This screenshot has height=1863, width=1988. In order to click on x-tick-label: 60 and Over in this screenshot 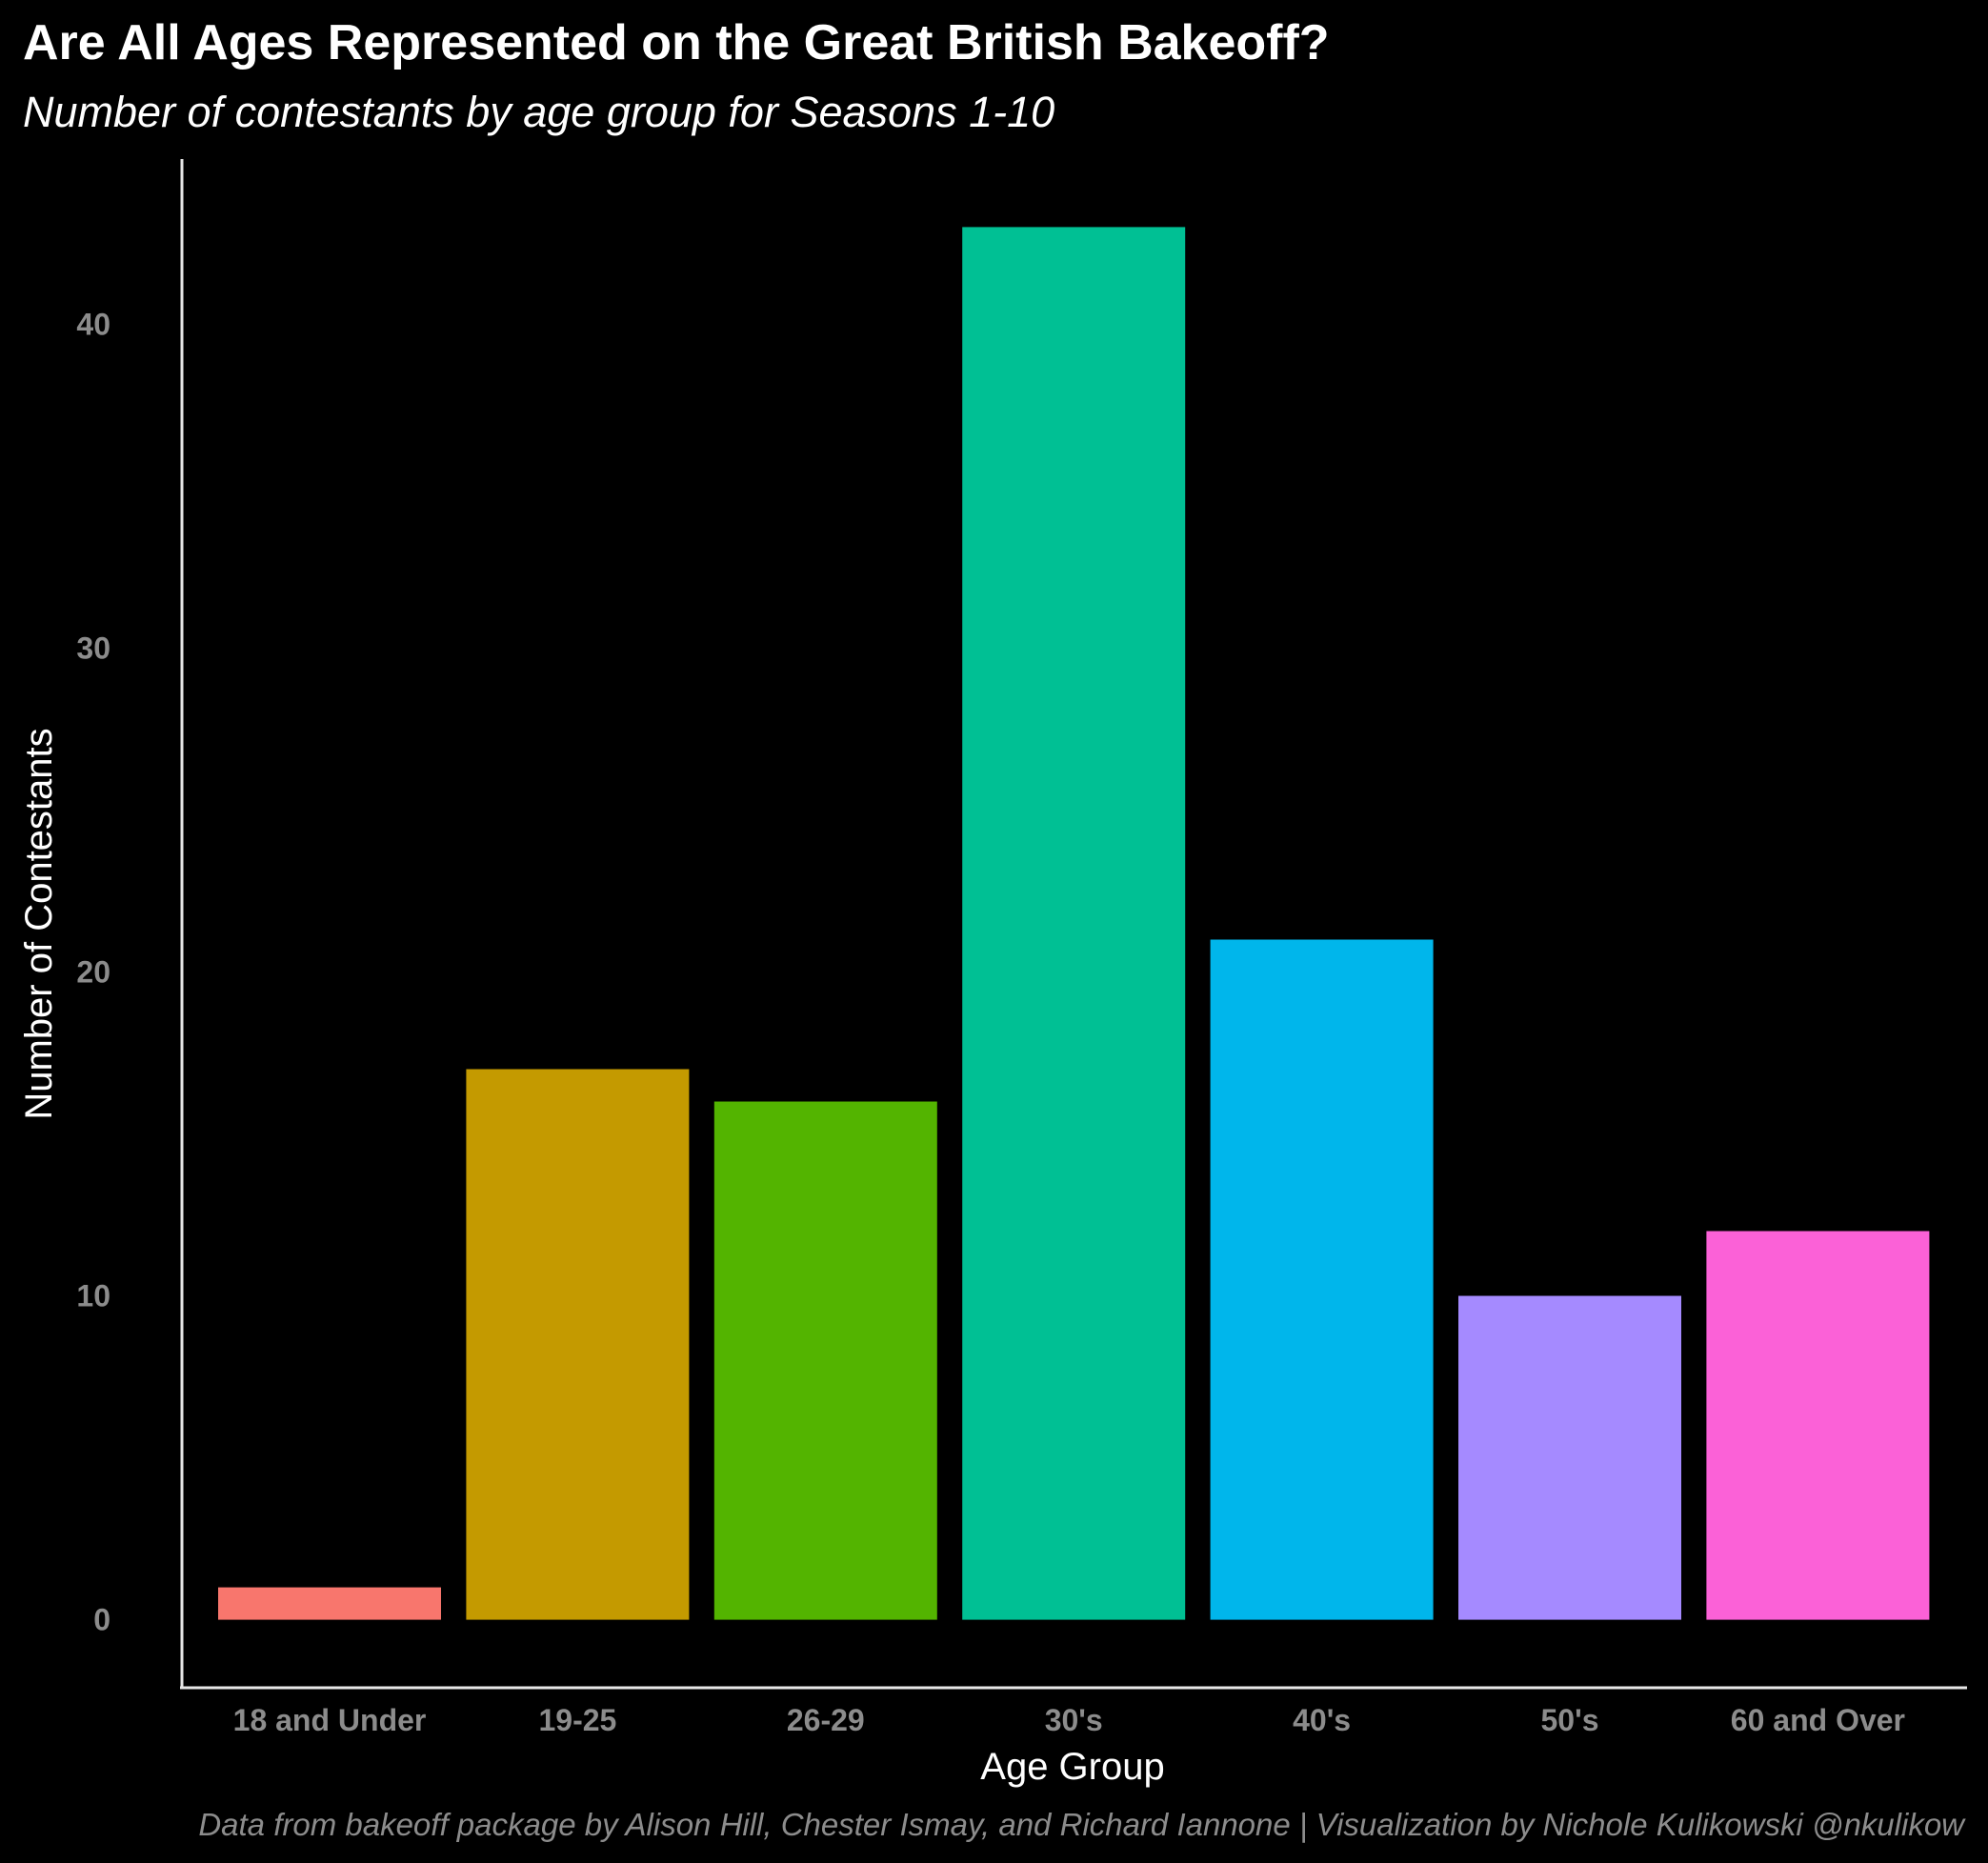, I will do `click(1818, 1720)`.